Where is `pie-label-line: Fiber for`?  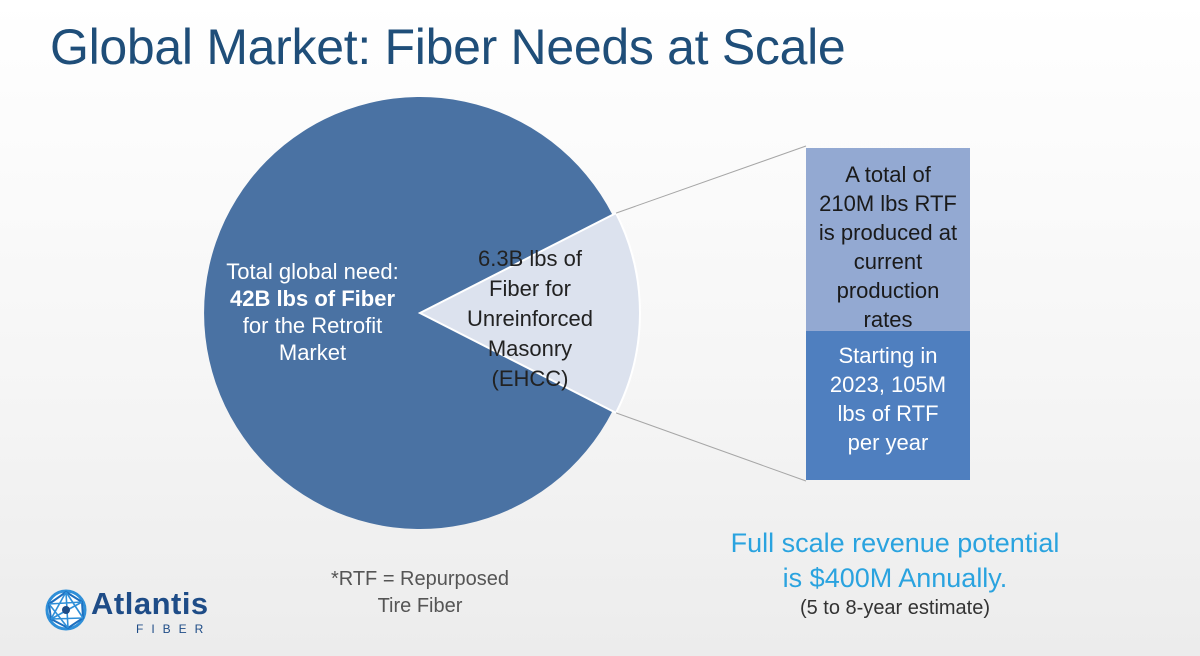
pie-label-line: Fiber for is located at coordinates (530, 288).